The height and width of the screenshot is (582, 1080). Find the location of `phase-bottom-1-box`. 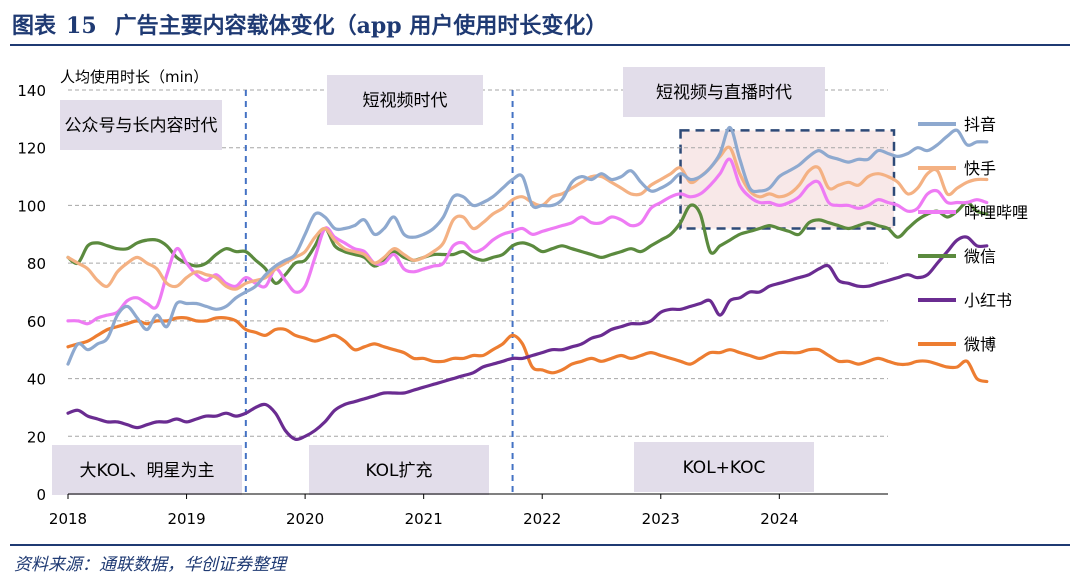

phase-bottom-1-box is located at coordinates (147, 470).